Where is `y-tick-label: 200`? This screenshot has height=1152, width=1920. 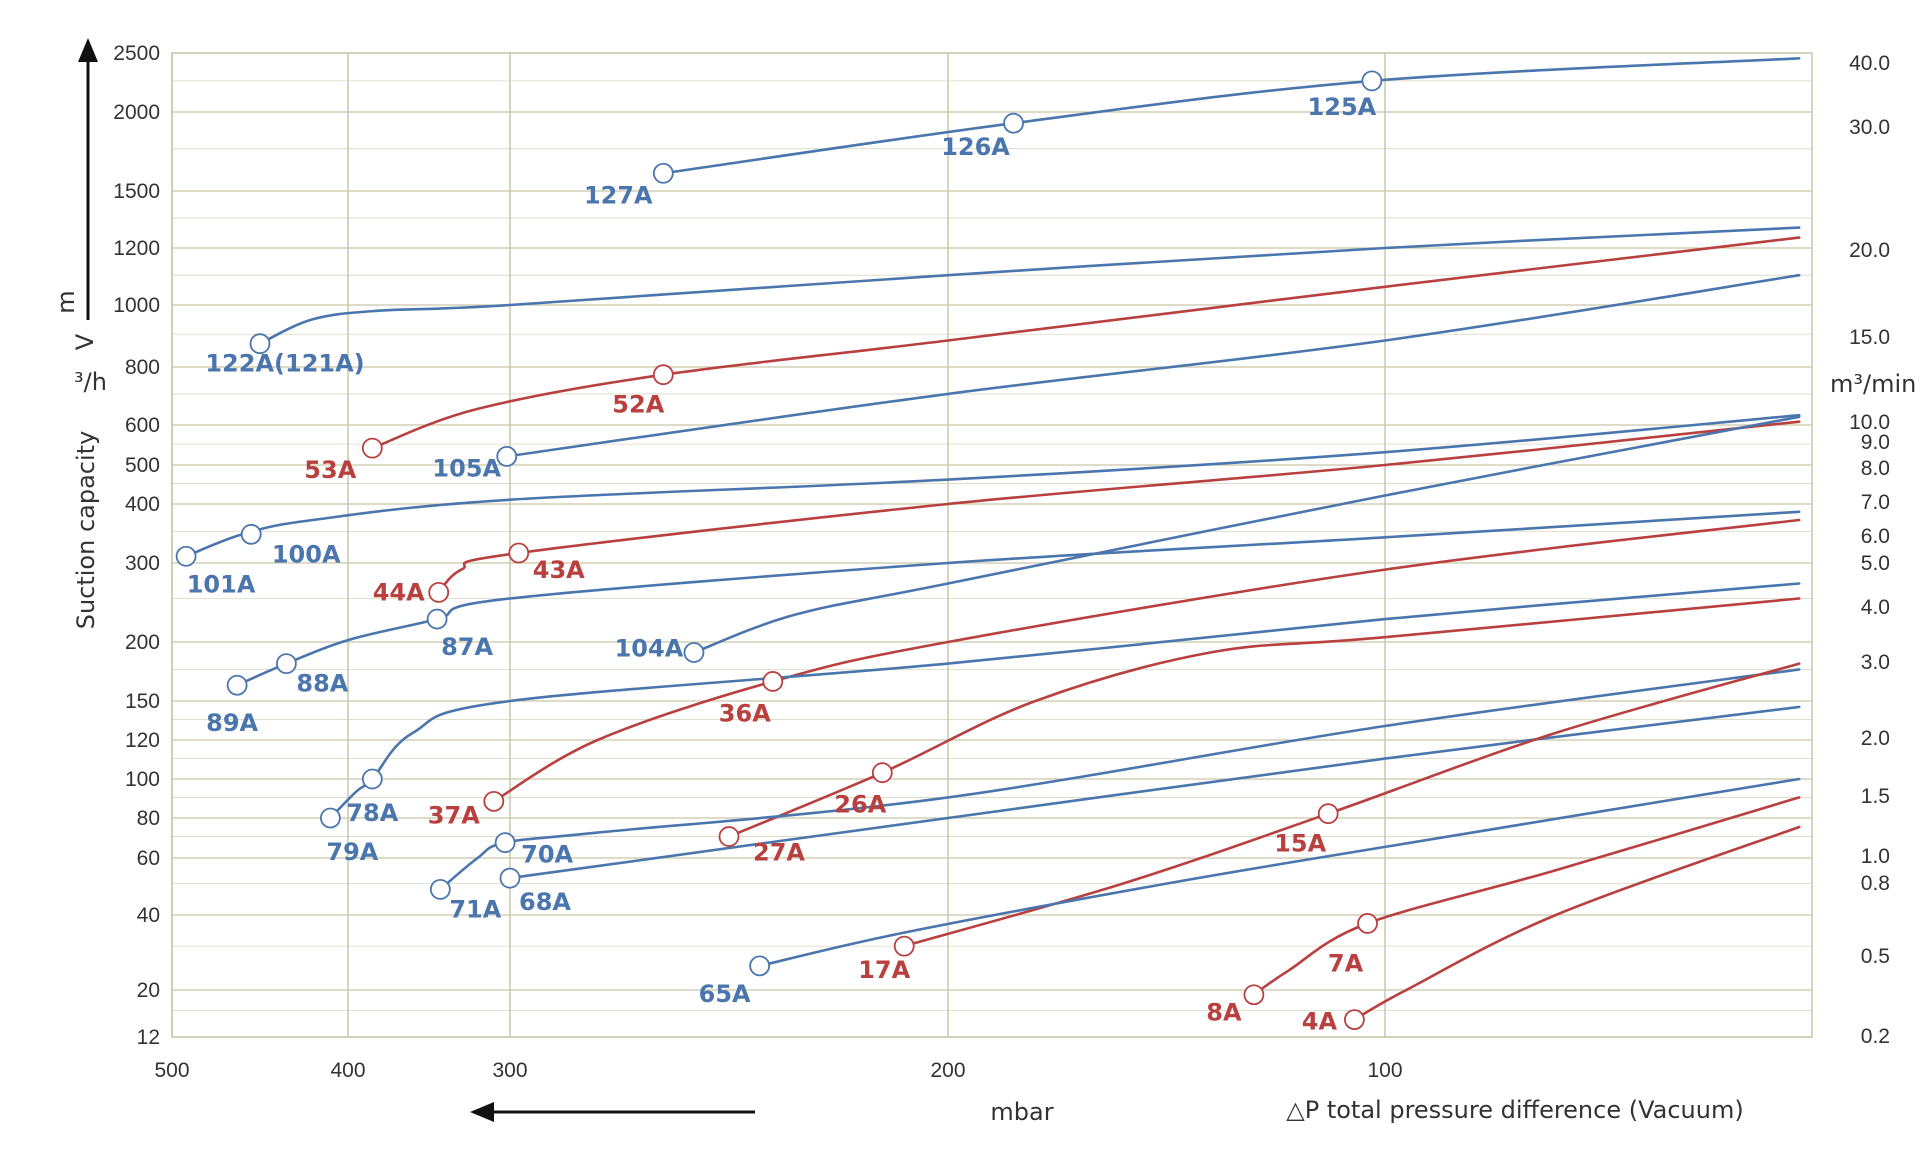
y-tick-label: 200 is located at coordinates (142, 642).